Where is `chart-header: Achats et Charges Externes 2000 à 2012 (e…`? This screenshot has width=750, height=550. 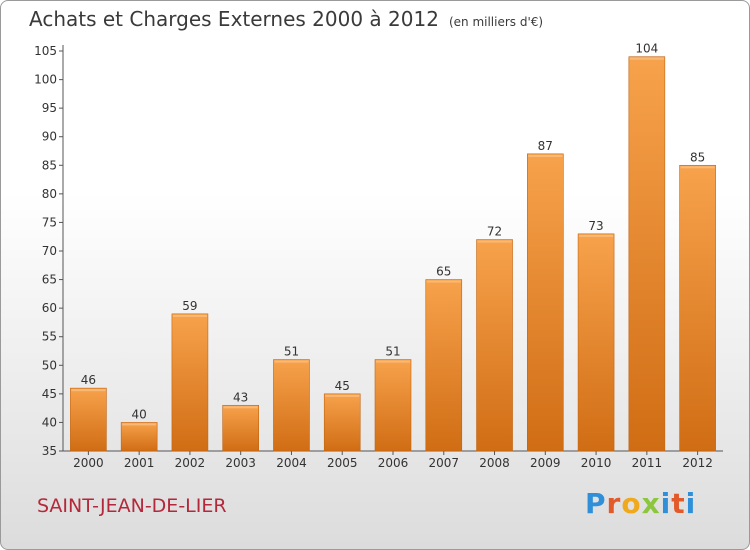 chart-header: Achats et Charges Externes 2000 à 2012 (e… is located at coordinates (286, 19).